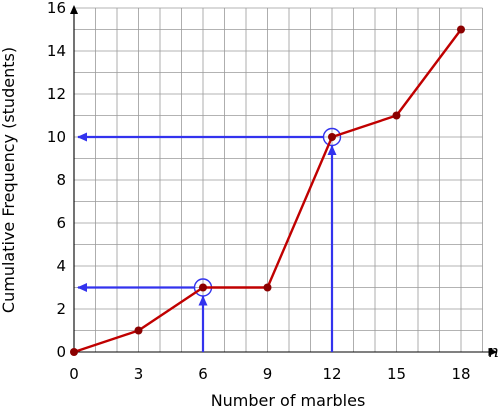  What do you see at coordinates (56, 94) in the screenshot?
I see `y-tick-label: 12` at bounding box center [56, 94].